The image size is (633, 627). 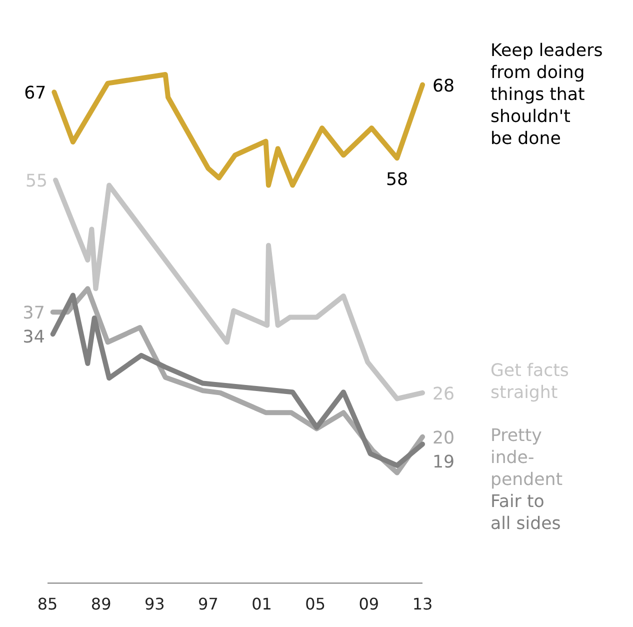 I want to click on data-label: 37, so click(x=33, y=314).